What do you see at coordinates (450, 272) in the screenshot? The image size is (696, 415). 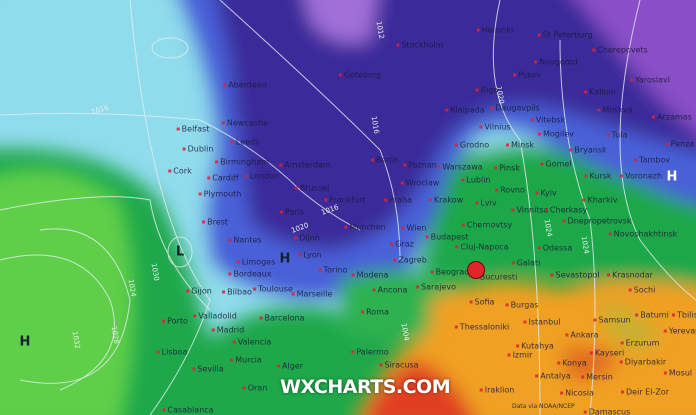 I see `city-label: Beograd` at bounding box center [450, 272].